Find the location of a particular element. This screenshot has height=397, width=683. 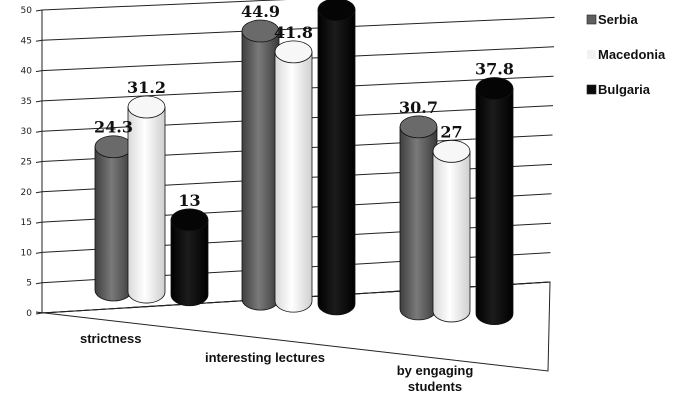

y-tick-label: 25 is located at coordinates (26, 163).